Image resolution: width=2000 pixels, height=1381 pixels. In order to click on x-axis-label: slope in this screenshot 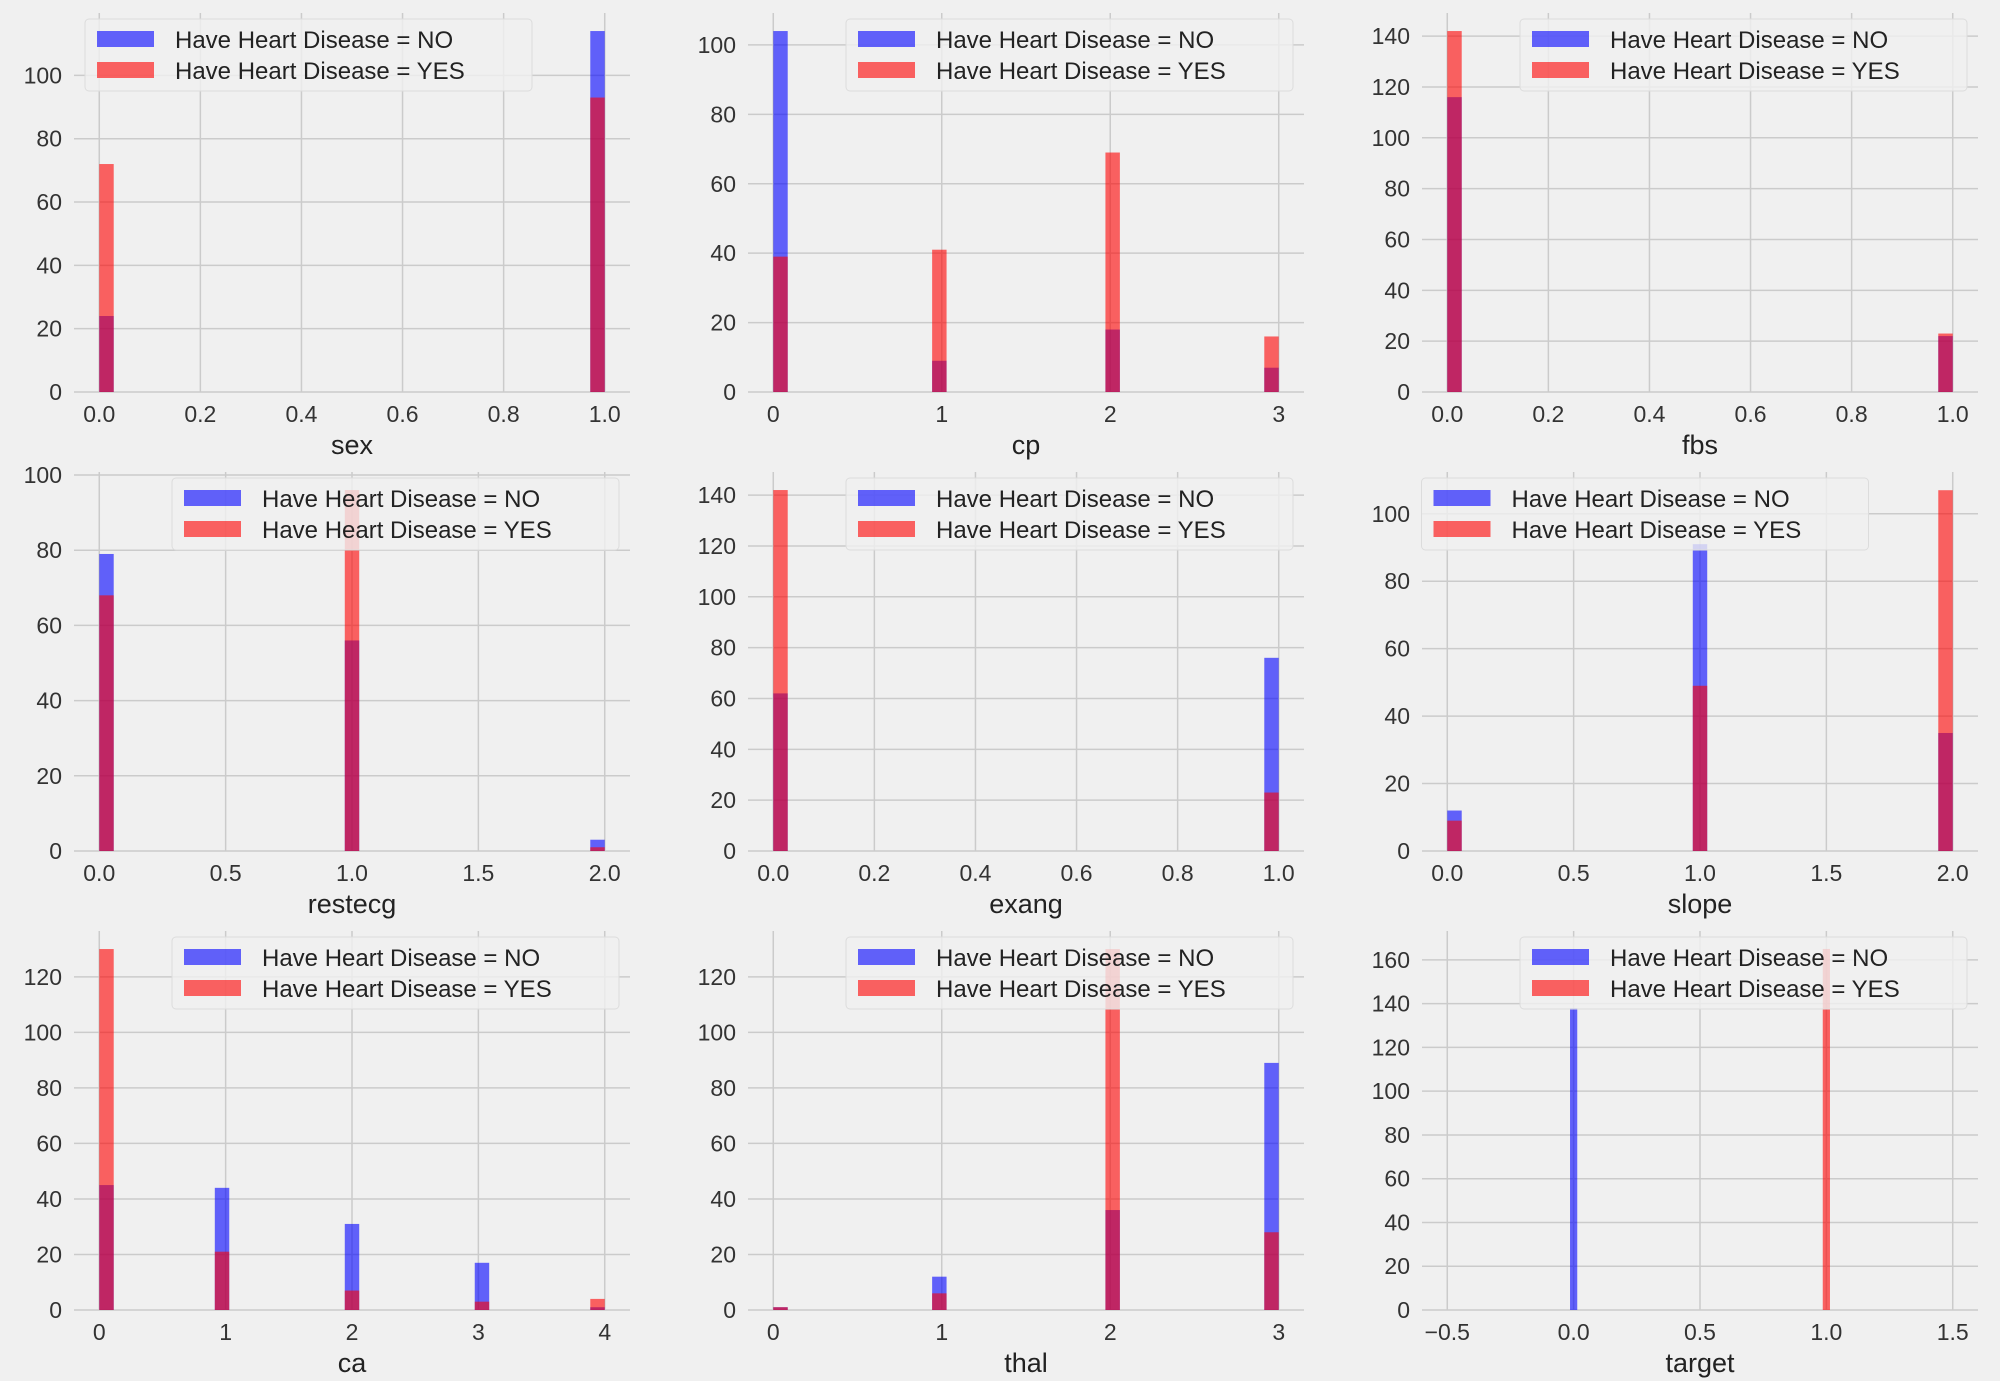, I will do `click(1700, 904)`.